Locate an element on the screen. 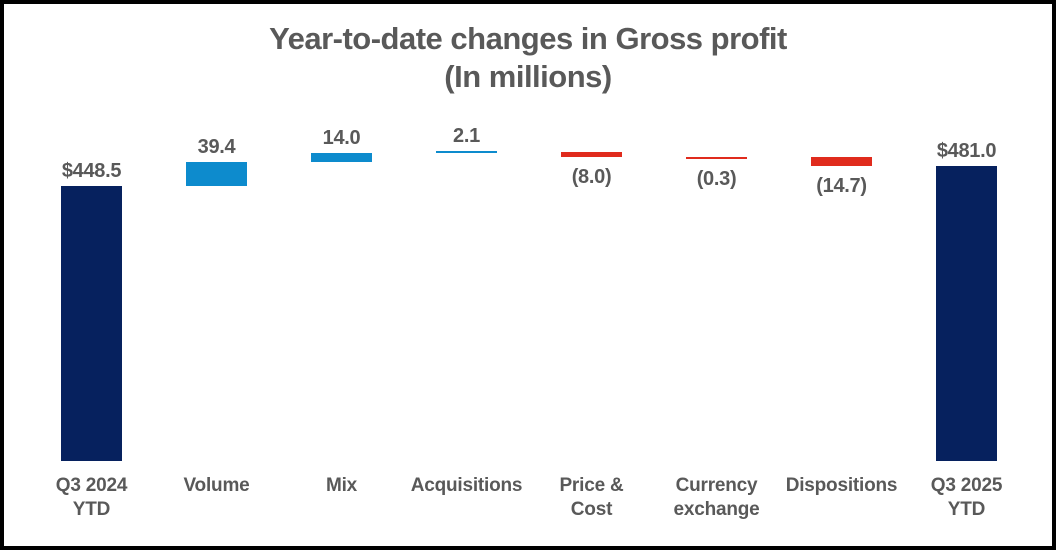 The height and width of the screenshot is (550, 1056). value-label-acquisitions: 2.1 is located at coordinates (466, 135).